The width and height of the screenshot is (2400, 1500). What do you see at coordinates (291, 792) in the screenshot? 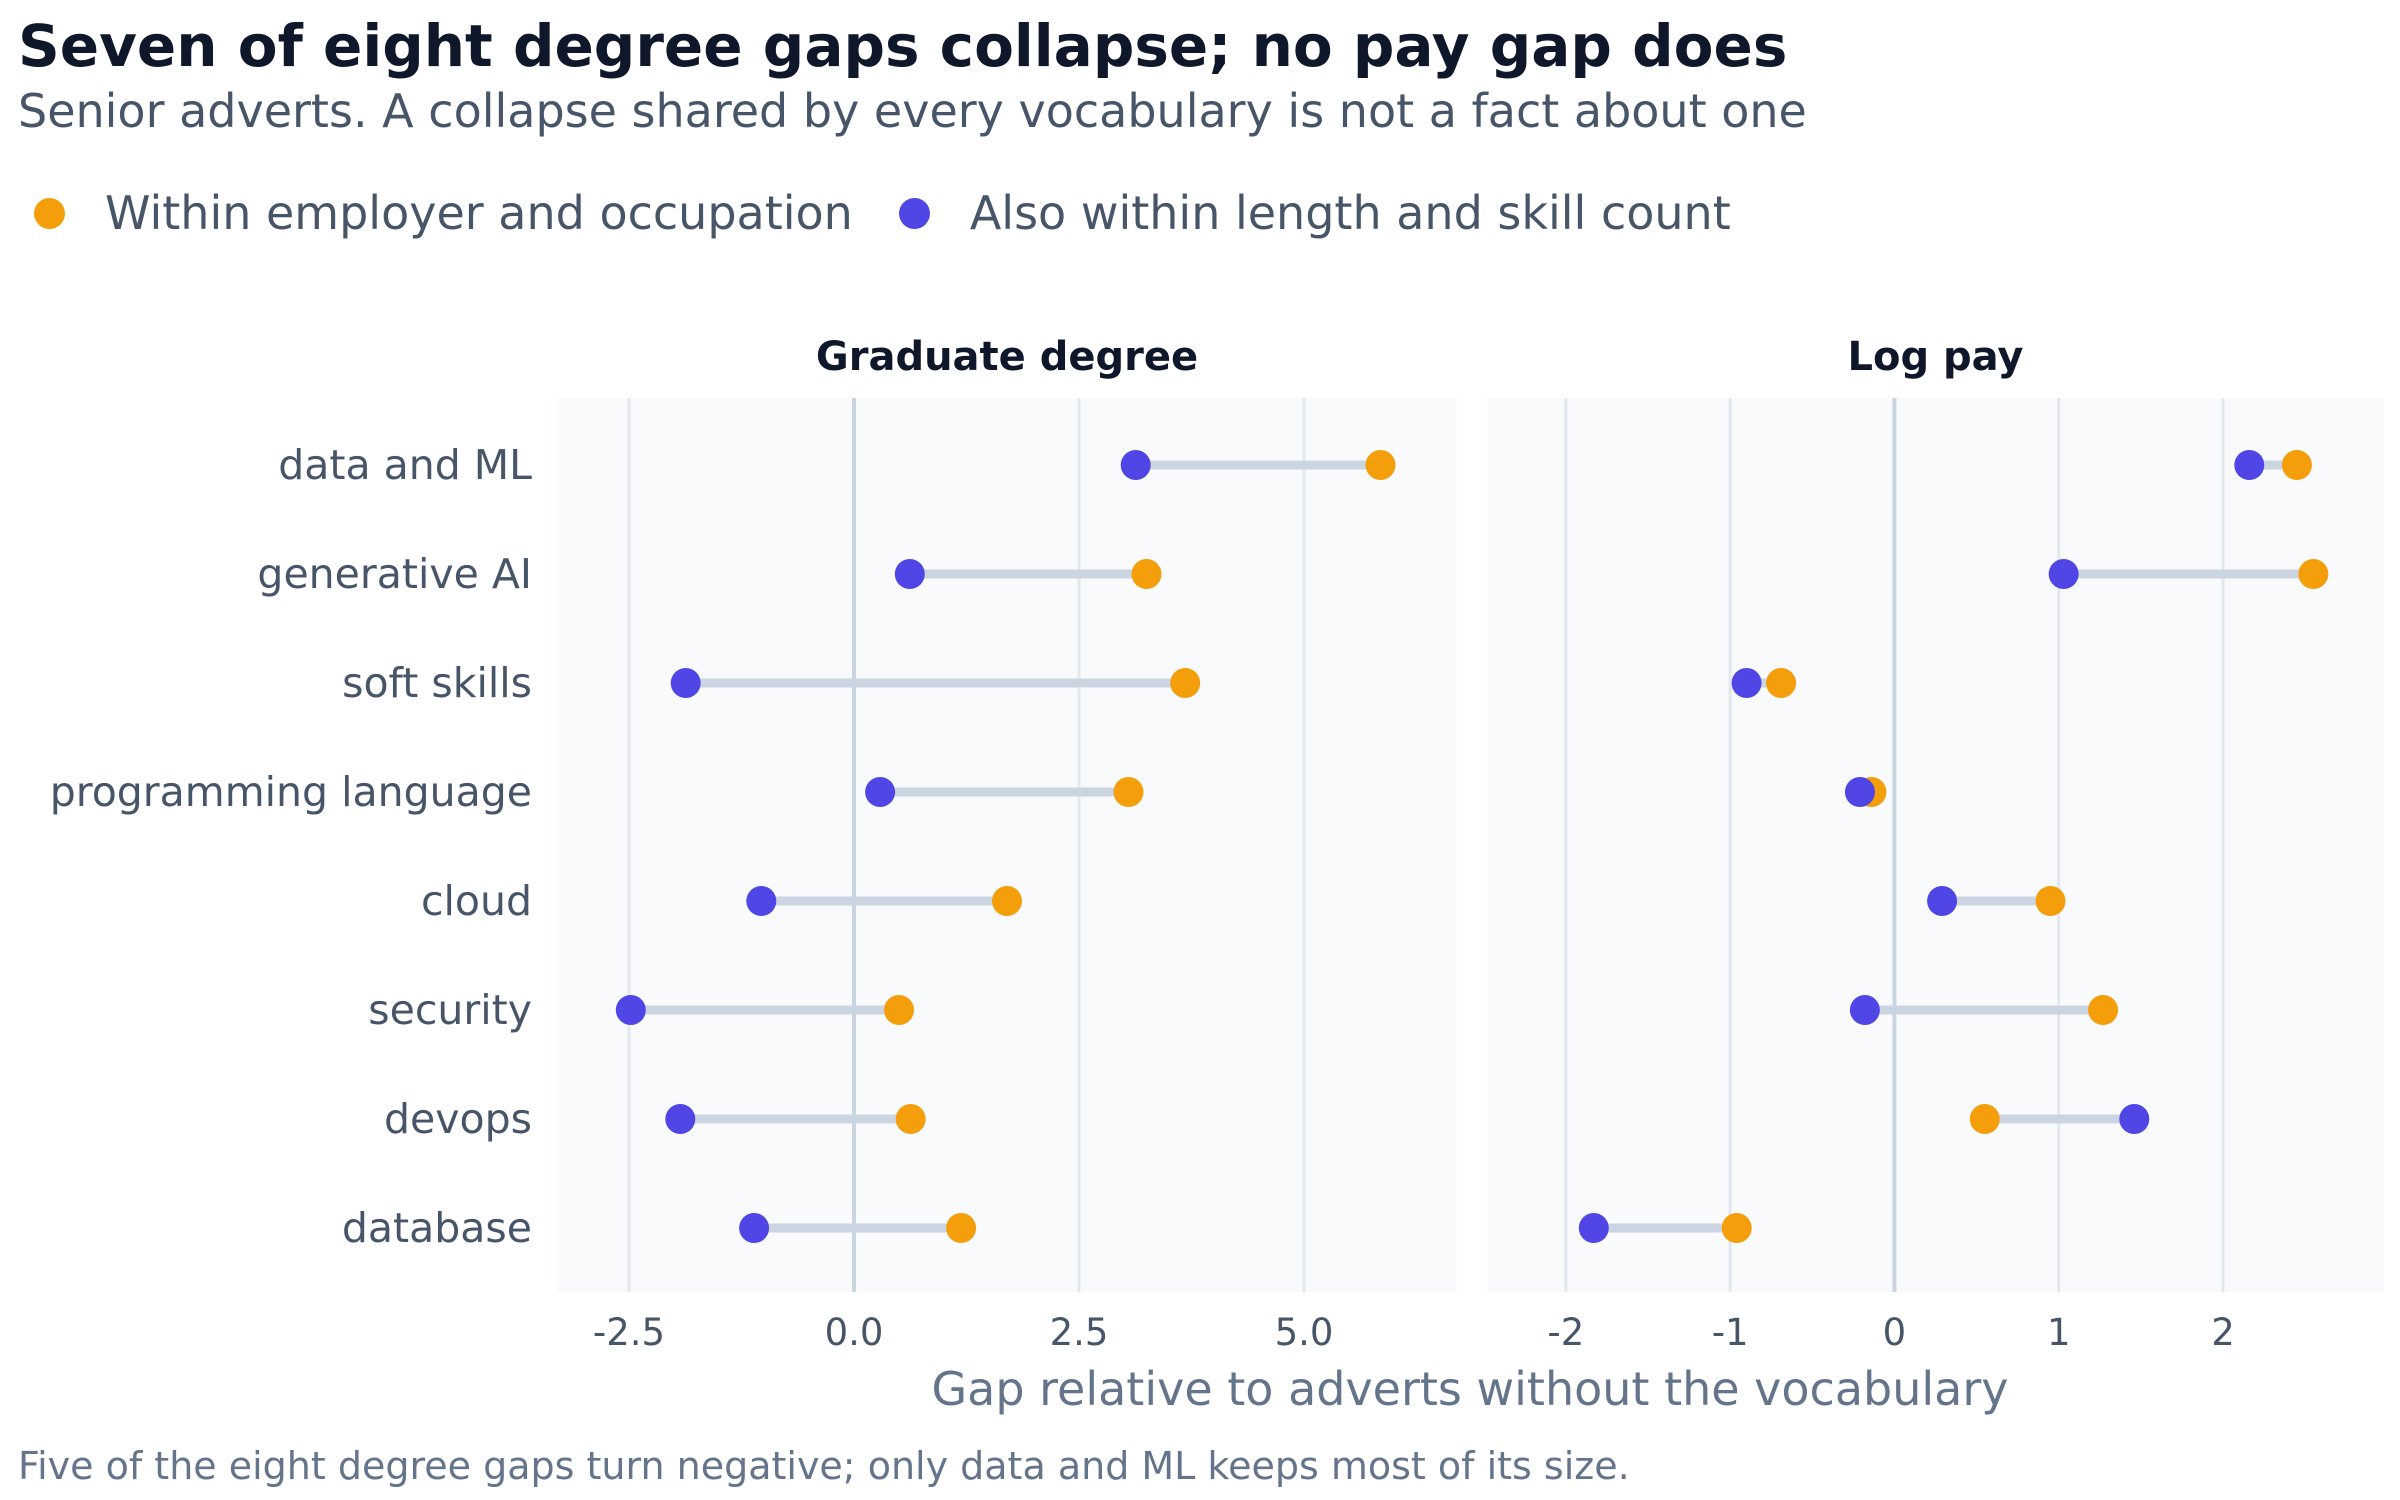
I see `category-label: programming language` at bounding box center [291, 792].